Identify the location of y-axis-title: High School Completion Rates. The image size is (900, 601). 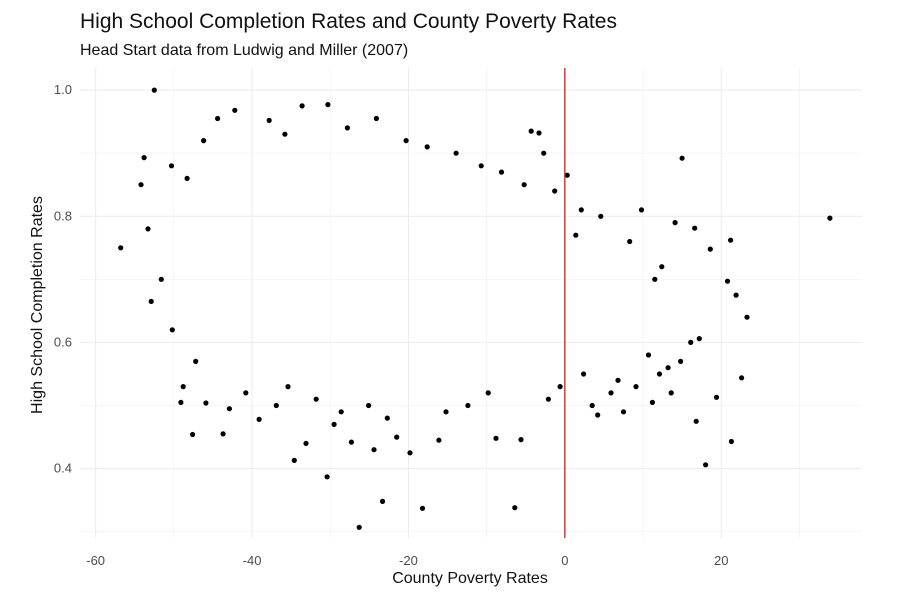
(37, 305).